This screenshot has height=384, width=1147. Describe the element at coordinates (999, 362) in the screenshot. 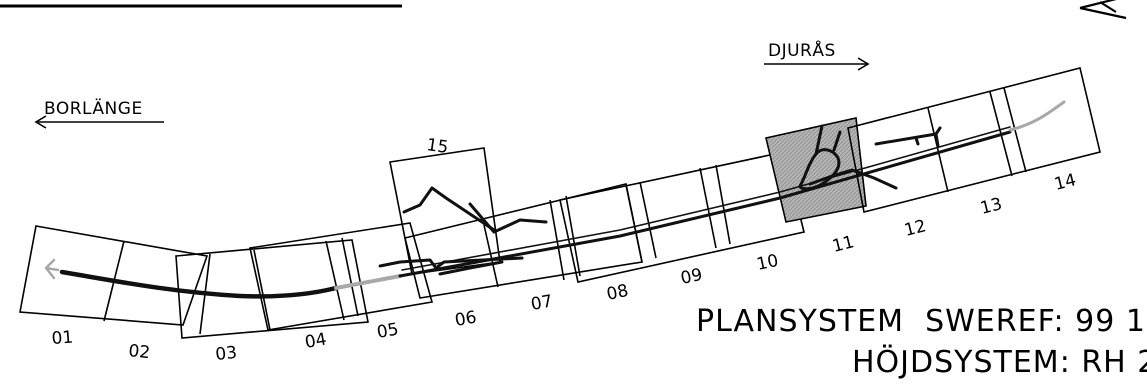

I see `height-system-label: HÖJDSYSTEM: RH 2` at that location.